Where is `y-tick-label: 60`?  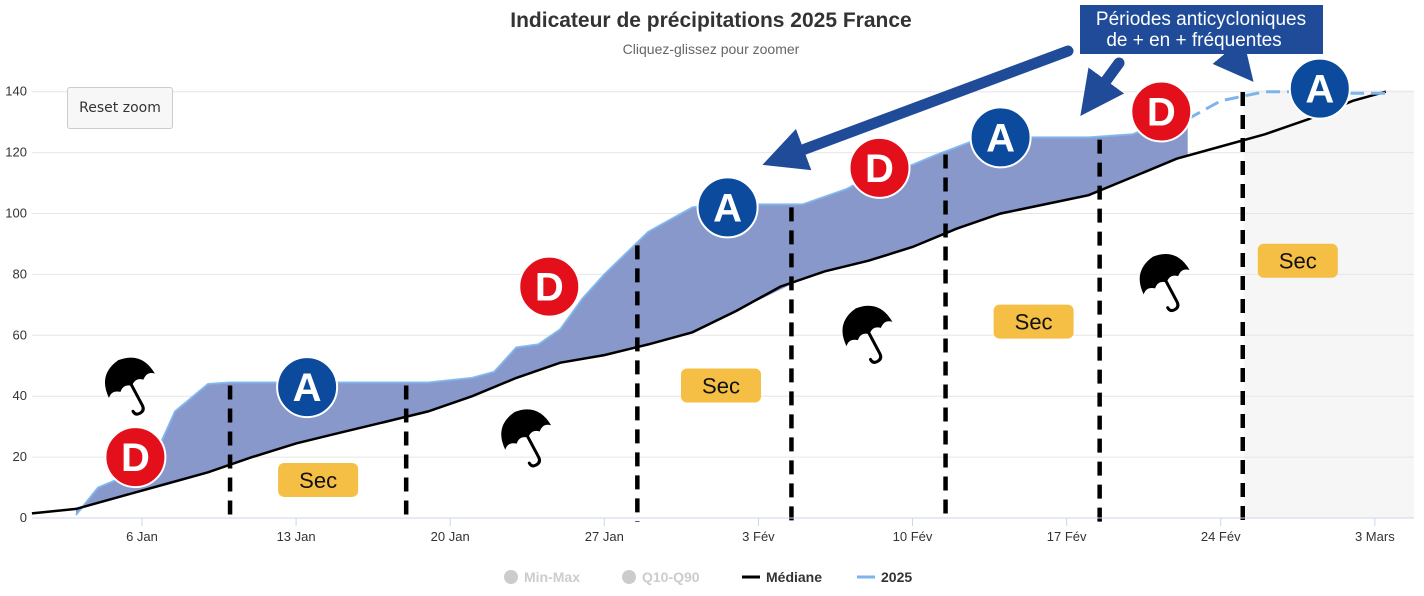 y-tick-label: 60 is located at coordinates (20, 334).